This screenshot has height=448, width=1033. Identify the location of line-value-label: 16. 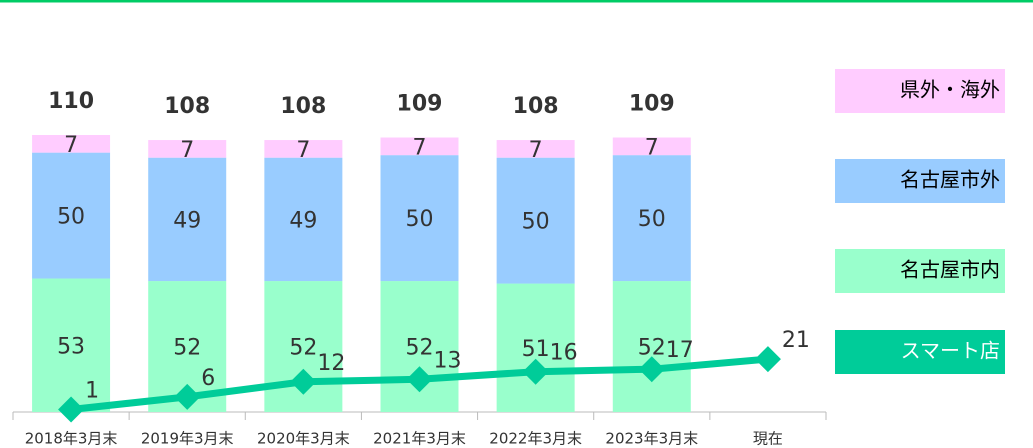
(564, 353).